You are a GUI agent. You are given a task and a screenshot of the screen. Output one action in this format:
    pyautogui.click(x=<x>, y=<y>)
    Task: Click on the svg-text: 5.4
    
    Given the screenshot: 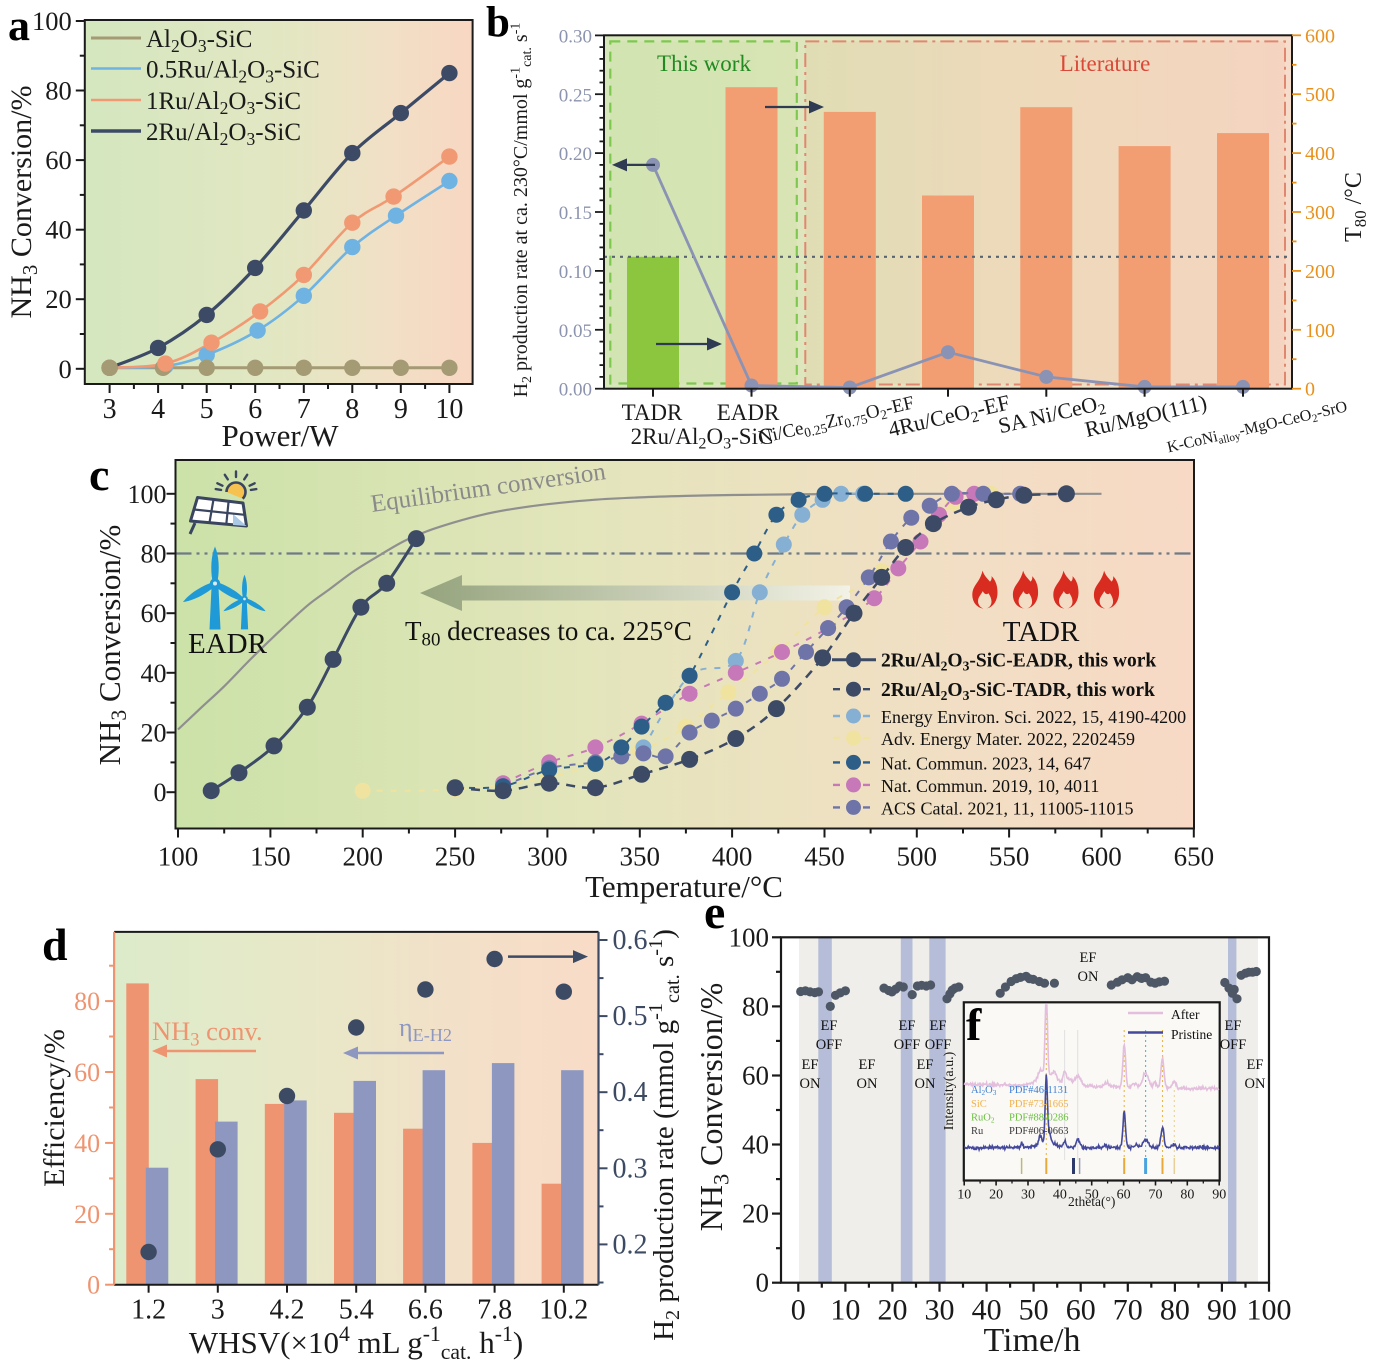 What is the action you would take?
    pyautogui.click(x=356, y=1310)
    